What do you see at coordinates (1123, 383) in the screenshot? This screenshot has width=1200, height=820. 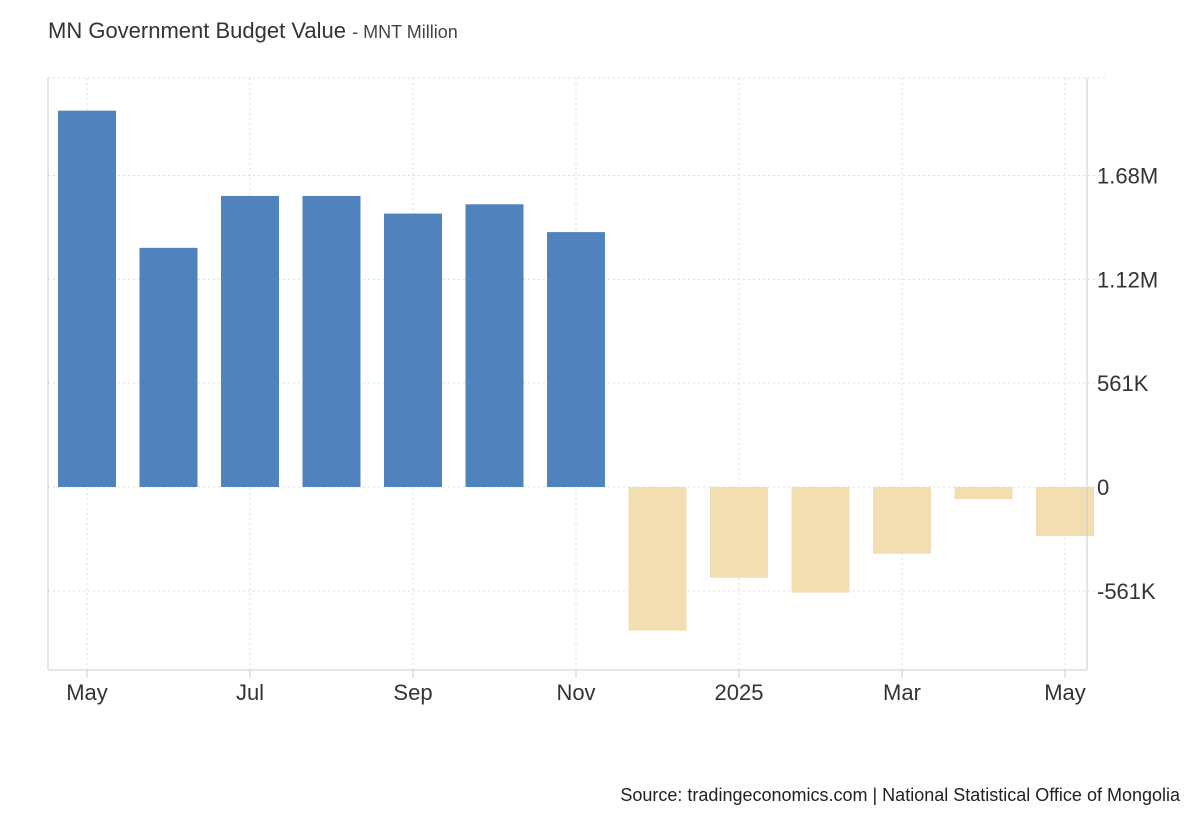 I see `y-tick-label: 561K` at bounding box center [1123, 383].